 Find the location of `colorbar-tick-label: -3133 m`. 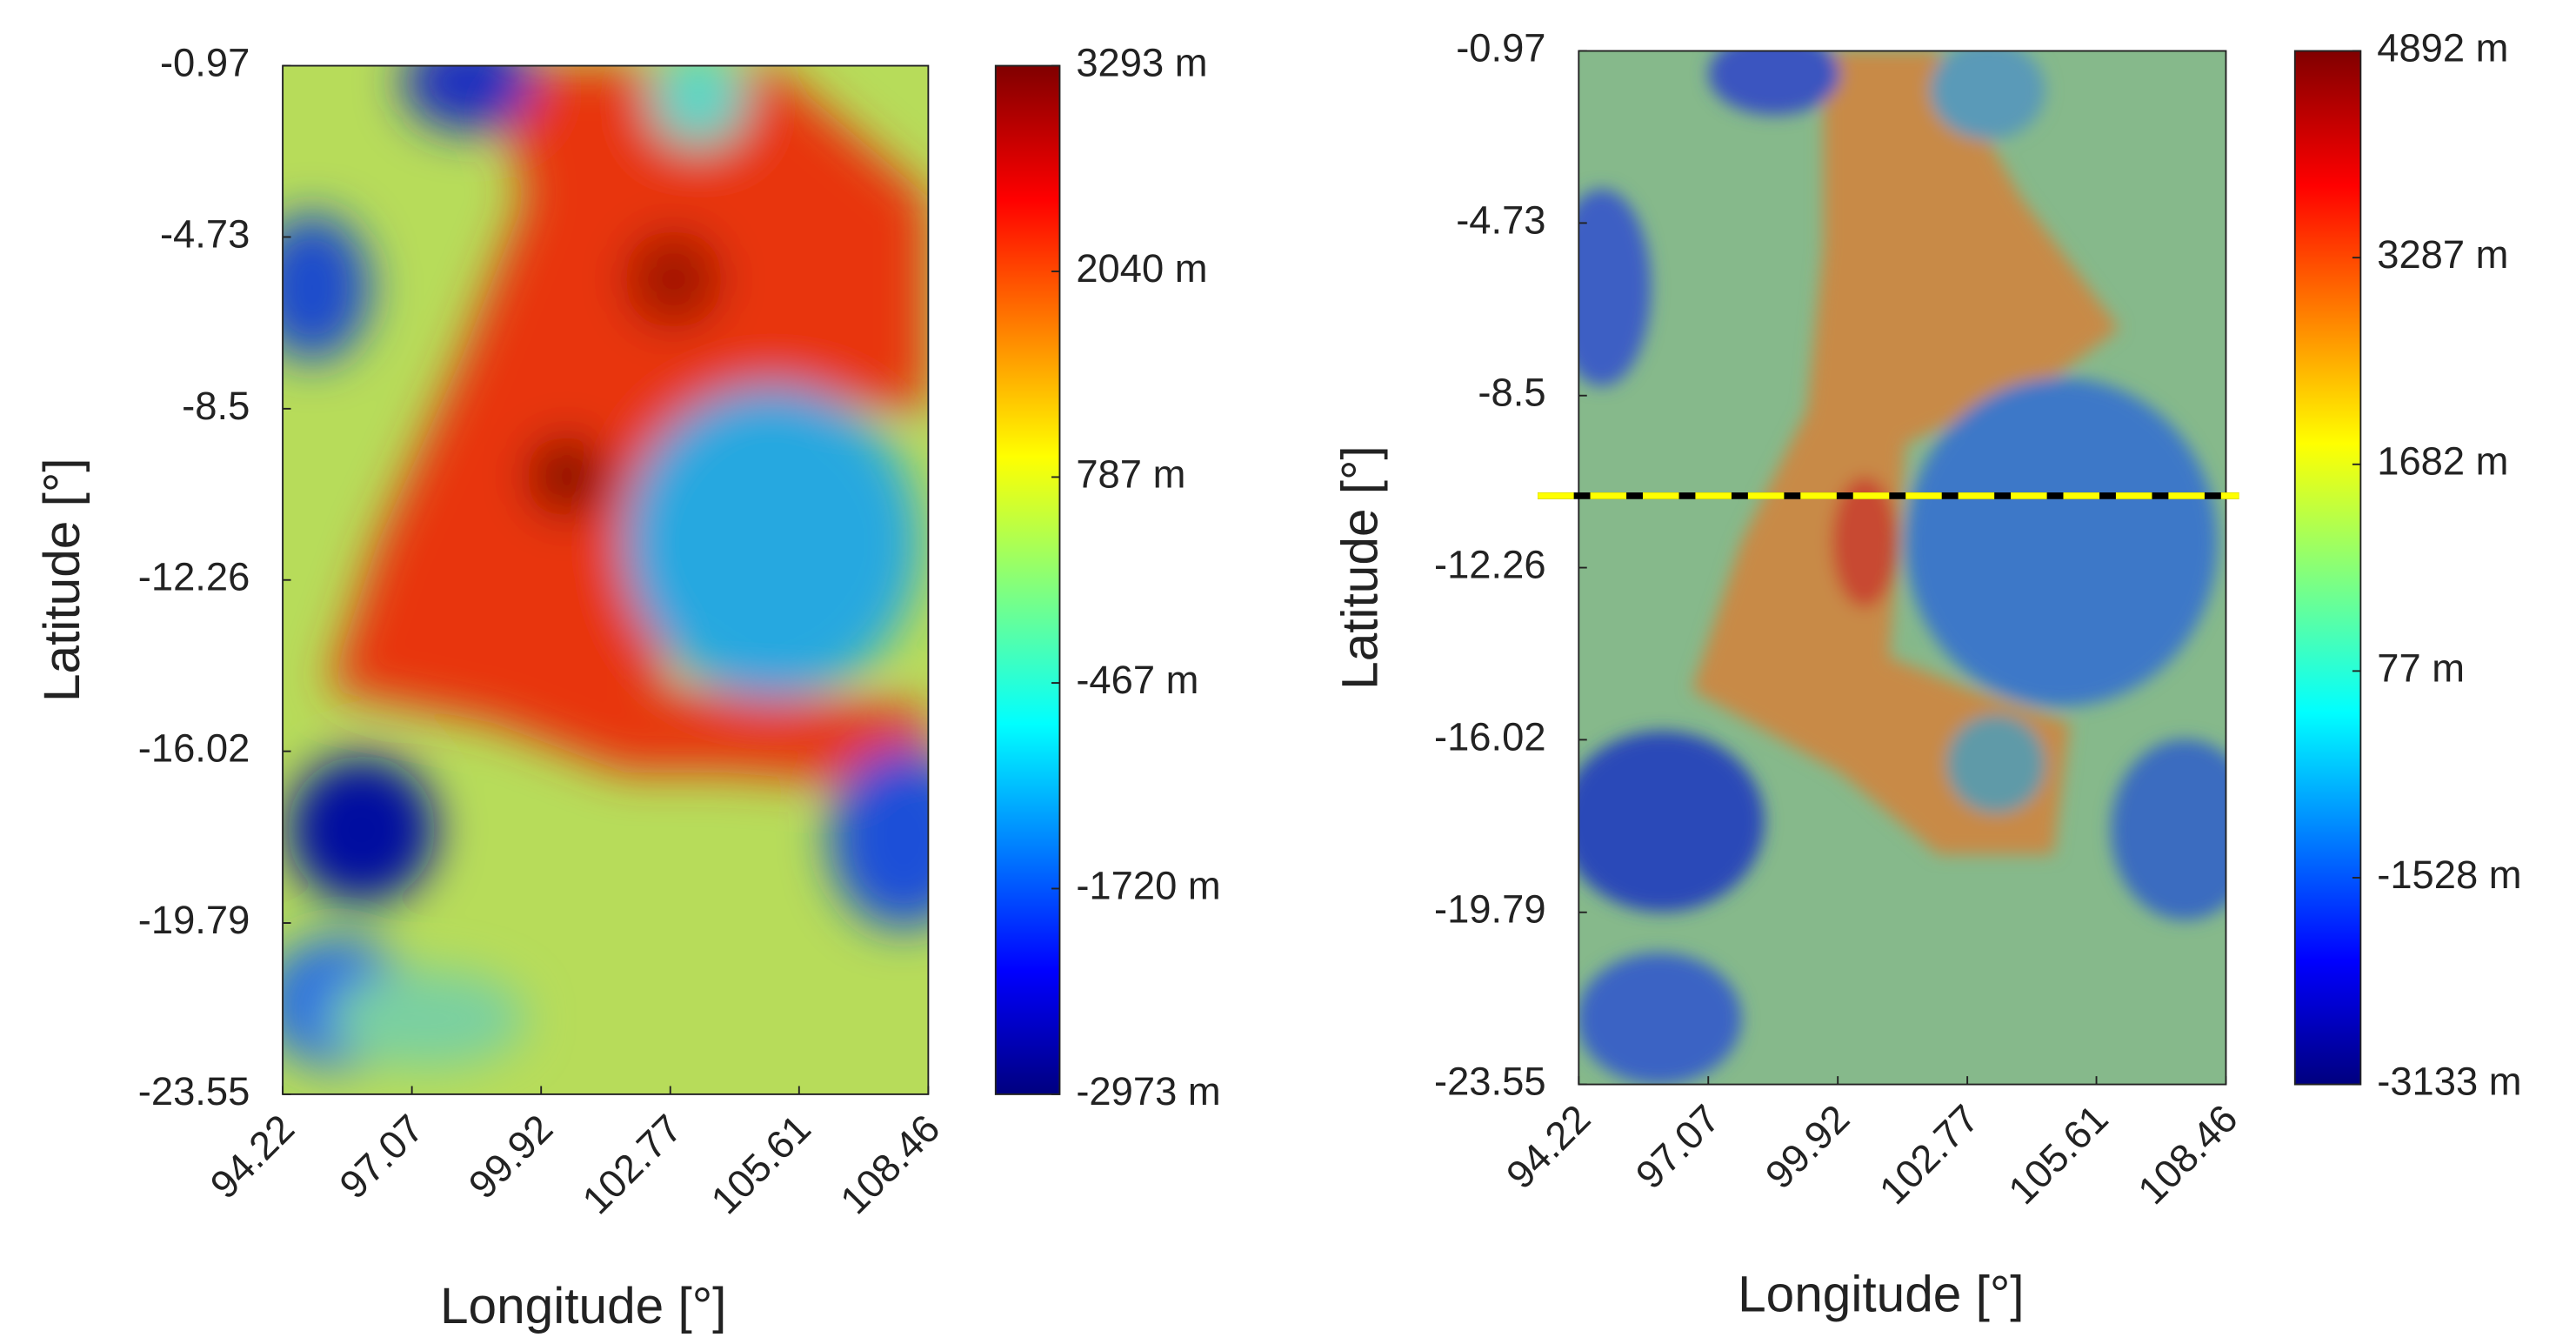

colorbar-tick-label: -3133 m is located at coordinates (2449, 1082).